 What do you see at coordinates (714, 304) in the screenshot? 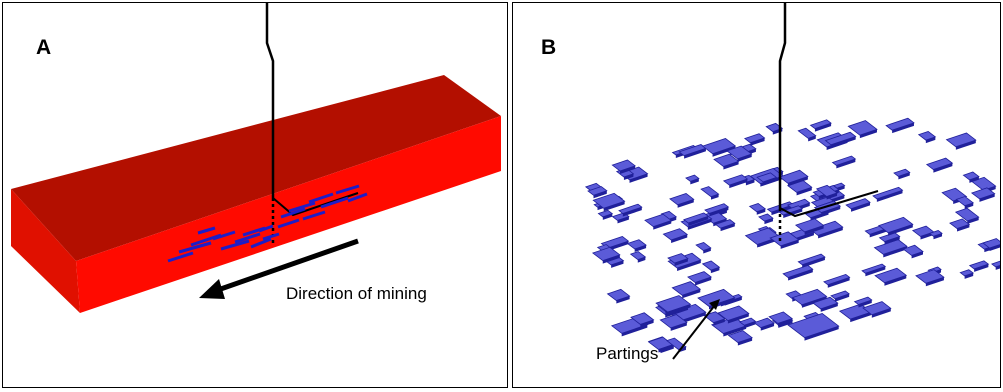
I see `partings-pointer-arrow-head` at bounding box center [714, 304].